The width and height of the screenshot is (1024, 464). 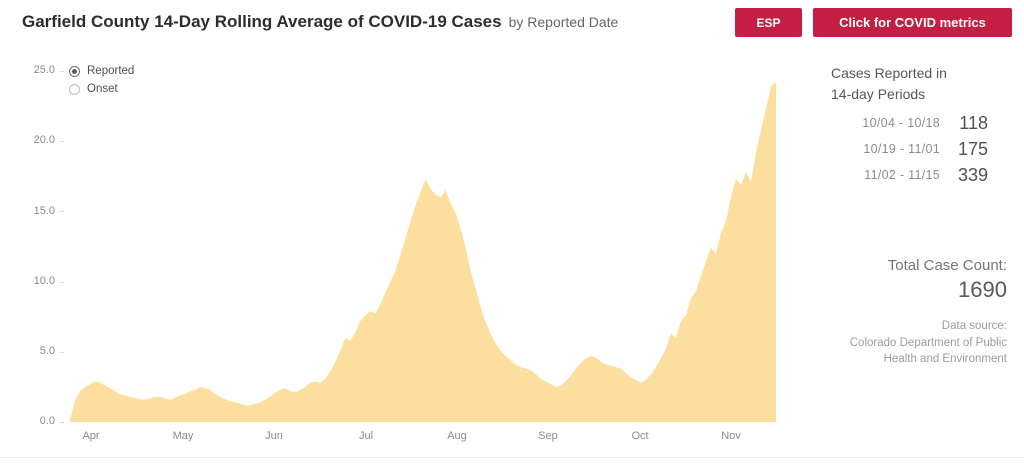 What do you see at coordinates (972, 148) in the screenshot?
I see `period-count: 175` at bounding box center [972, 148].